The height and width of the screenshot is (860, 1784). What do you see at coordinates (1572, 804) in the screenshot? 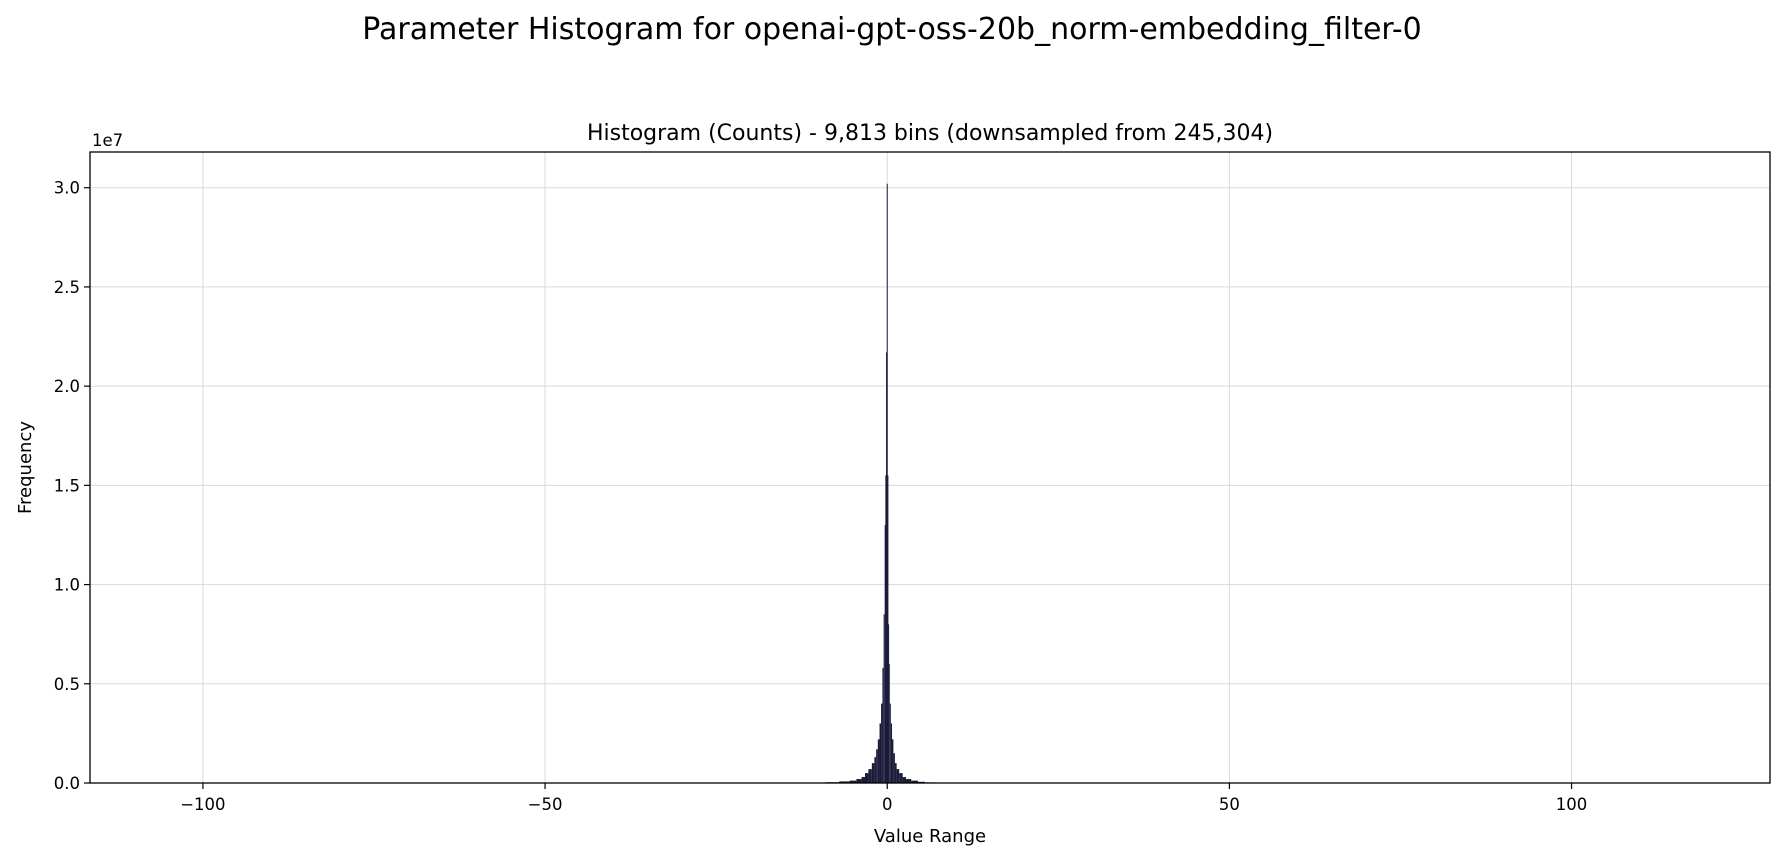
I see `x-tick-label: 100` at bounding box center [1572, 804].